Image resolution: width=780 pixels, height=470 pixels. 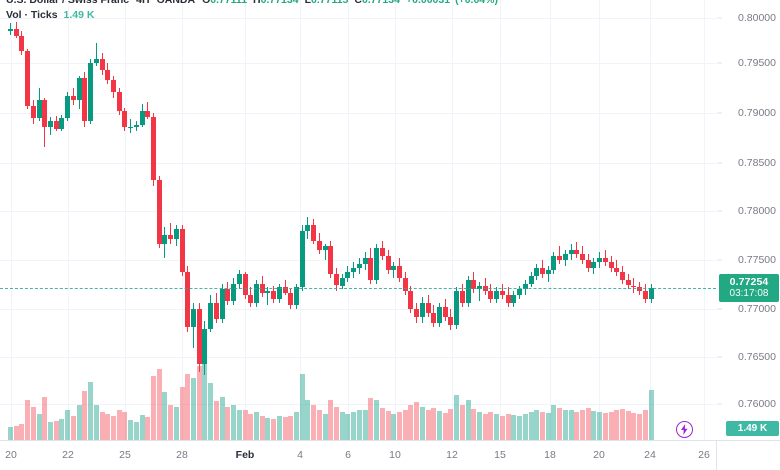 What do you see at coordinates (749, 288) in the screenshot?
I see `current-price-badge: 0.77254 03:17:08` at bounding box center [749, 288].